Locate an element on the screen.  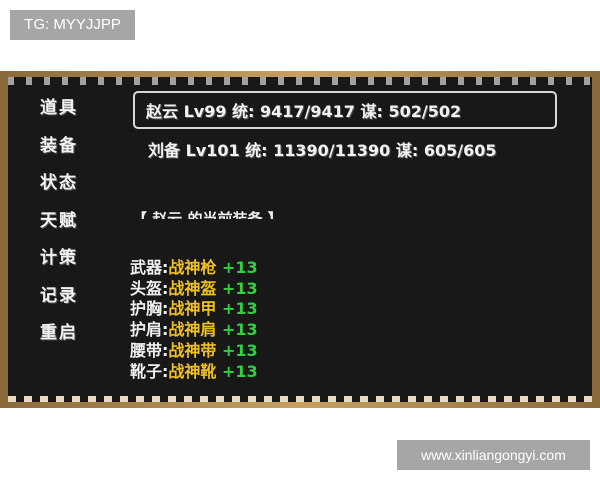
item-name: 战神肩 is located at coordinates (192, 330).